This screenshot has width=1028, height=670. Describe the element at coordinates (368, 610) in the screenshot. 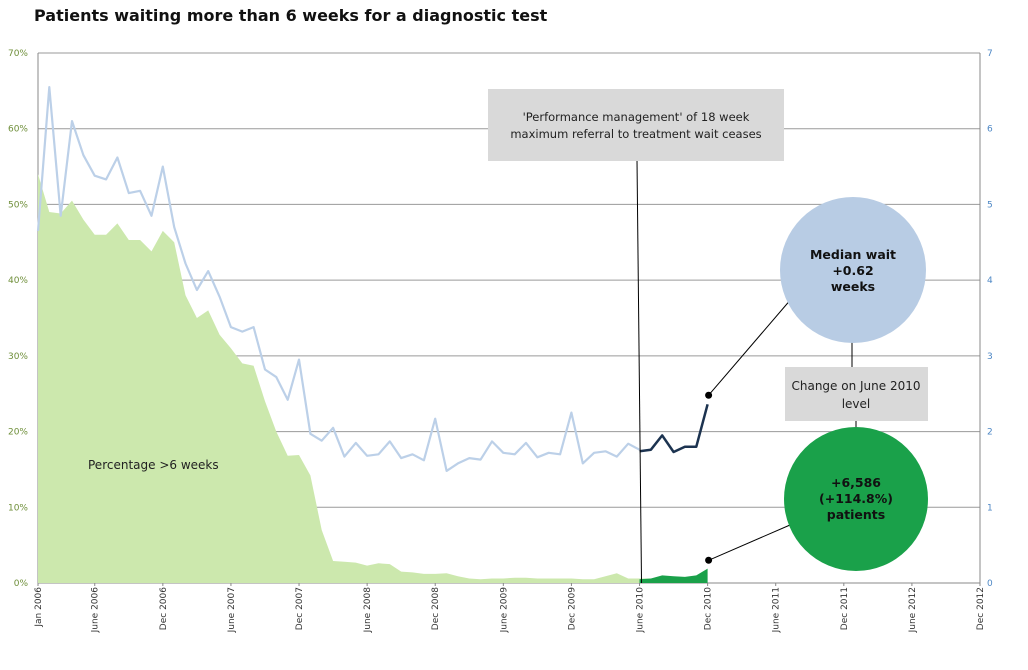

I see `x-tick-label: June 2008` at that location.